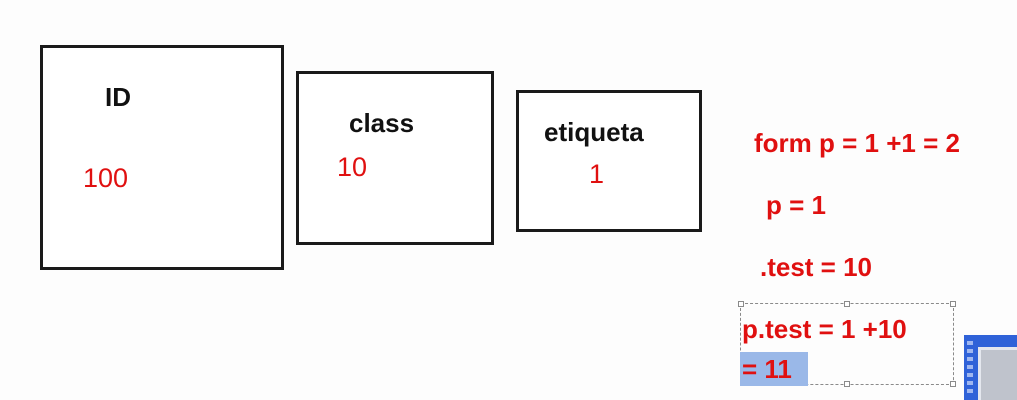 The height and width of the screenshot is (400, 1017). Describe the element at coordinates (953, 304) in the screenshot. I see `resize-handle-top-right` at that location.